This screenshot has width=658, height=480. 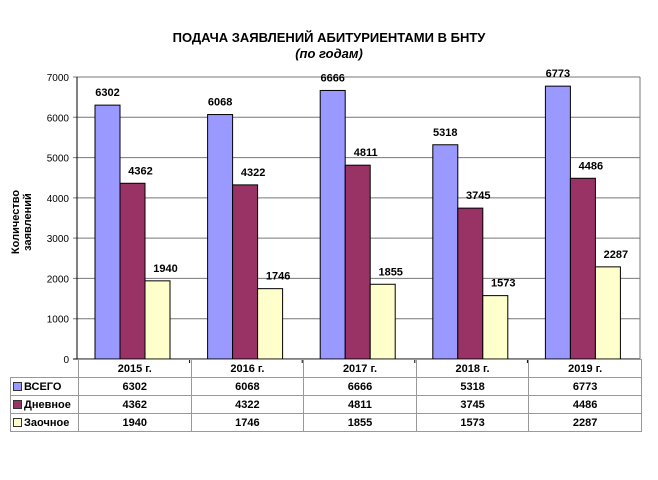 I want to click on y-tick-label: 5000, so click(x=58, y=159).